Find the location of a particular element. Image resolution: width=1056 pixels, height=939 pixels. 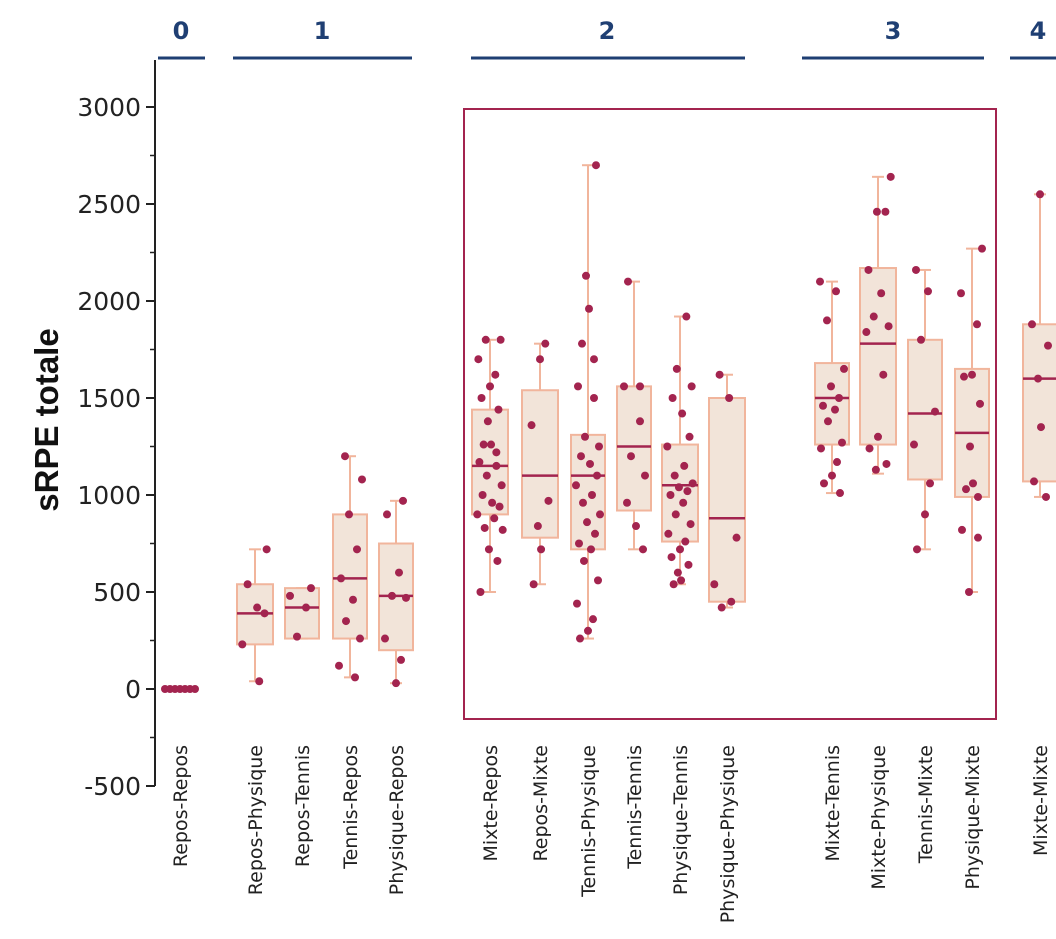

category-label: Repos-Repos is located at coordinates (181, 806).